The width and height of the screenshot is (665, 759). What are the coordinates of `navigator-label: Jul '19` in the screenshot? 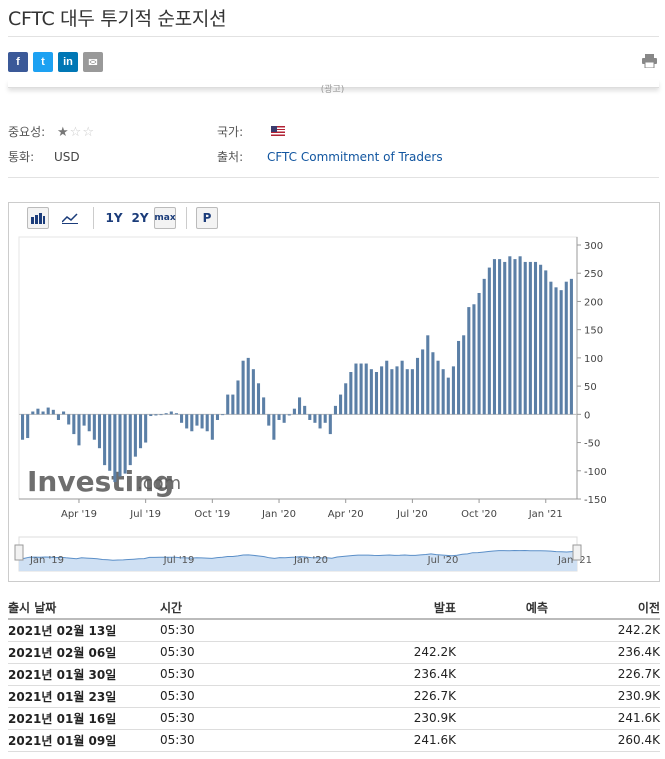 It's located at (179, 560).